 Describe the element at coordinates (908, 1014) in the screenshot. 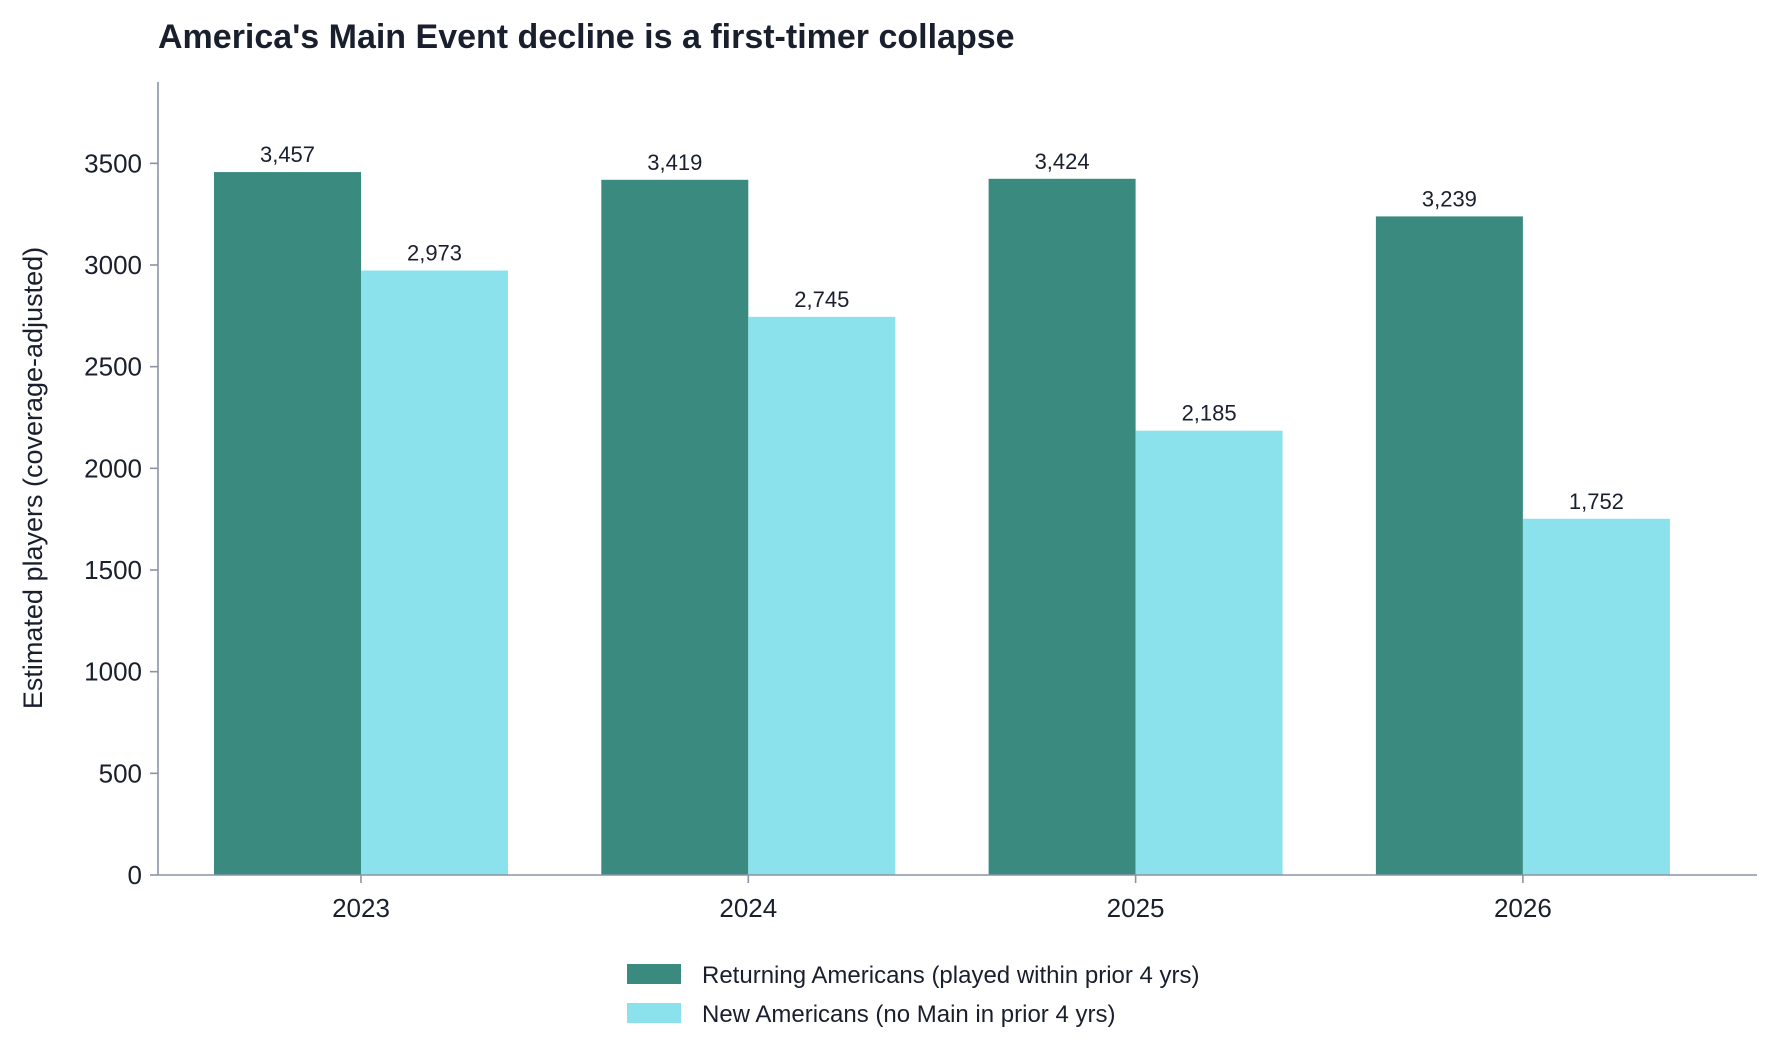

I see `legend-label-new: New Americans (no Main in prior 4 yrs)` at that location.